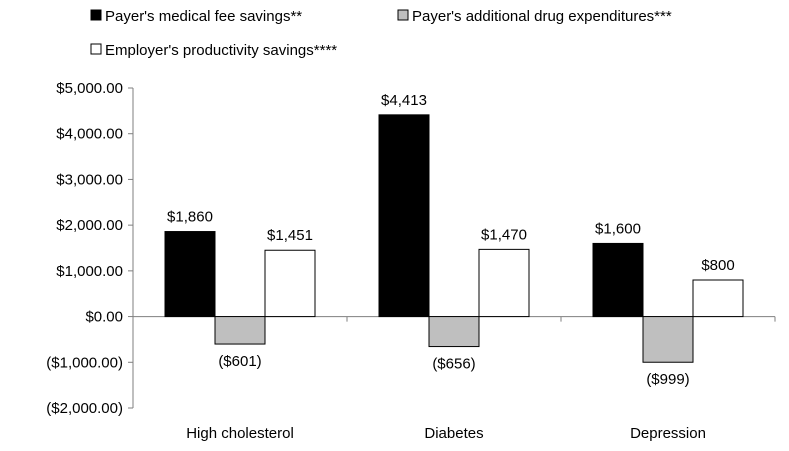  What do you see at coordinates (542, 16) in the screenshot?
I see `legend-label: Payer's additional drug expenditures***` at bounding box center [542, 16].